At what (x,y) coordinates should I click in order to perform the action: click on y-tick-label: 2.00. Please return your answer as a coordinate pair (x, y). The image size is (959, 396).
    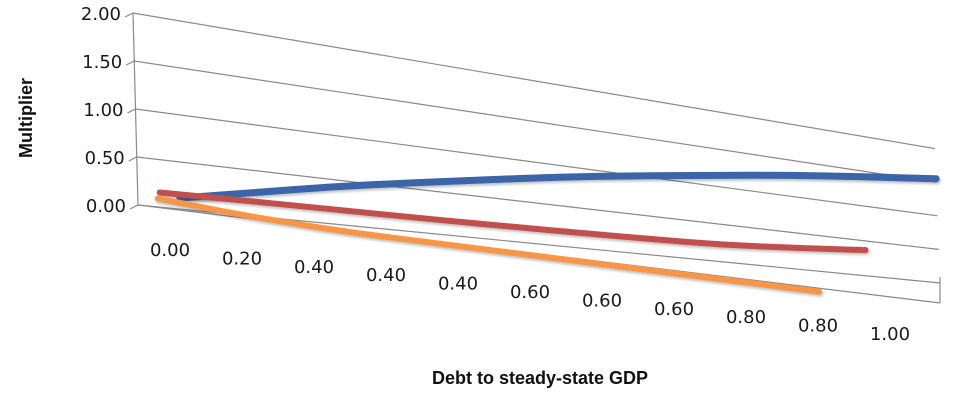
    Looking at the image, I should click on (101, 14).